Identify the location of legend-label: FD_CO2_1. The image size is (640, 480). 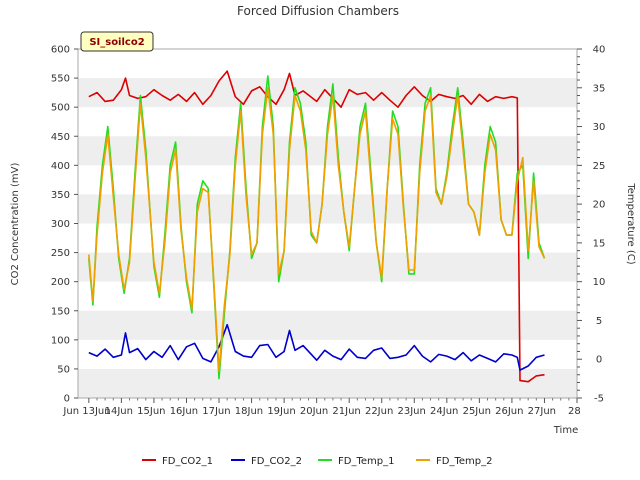
(187, 461).